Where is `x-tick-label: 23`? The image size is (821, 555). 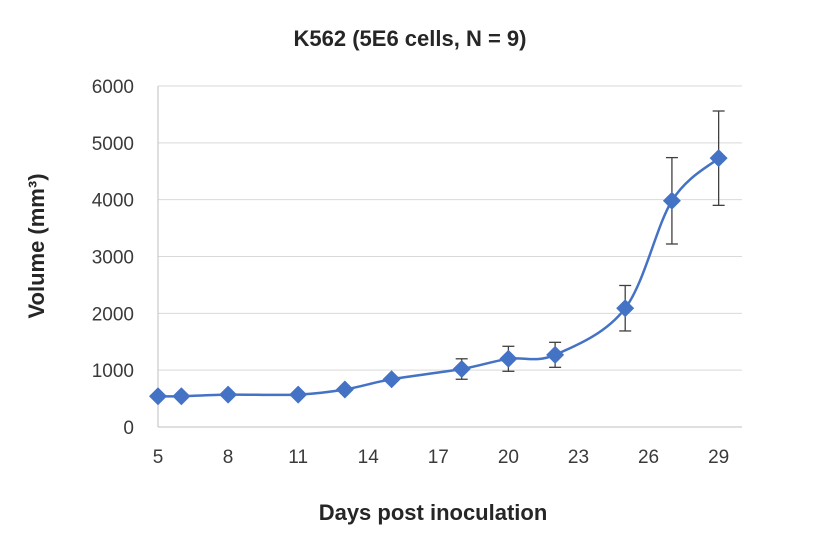
x-tick-label: 23 is located at coordinates (578, 457).